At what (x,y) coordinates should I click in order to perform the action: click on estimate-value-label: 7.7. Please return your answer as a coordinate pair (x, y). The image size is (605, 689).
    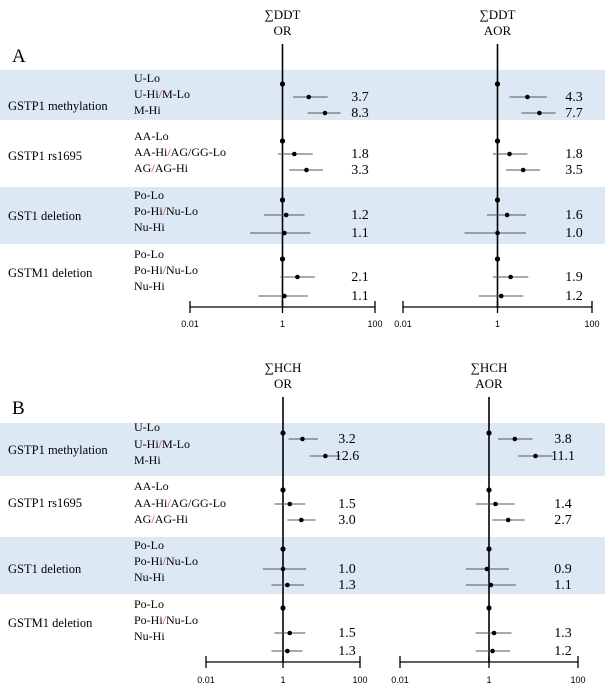
    Looking at the image, I should click on (574, 113).